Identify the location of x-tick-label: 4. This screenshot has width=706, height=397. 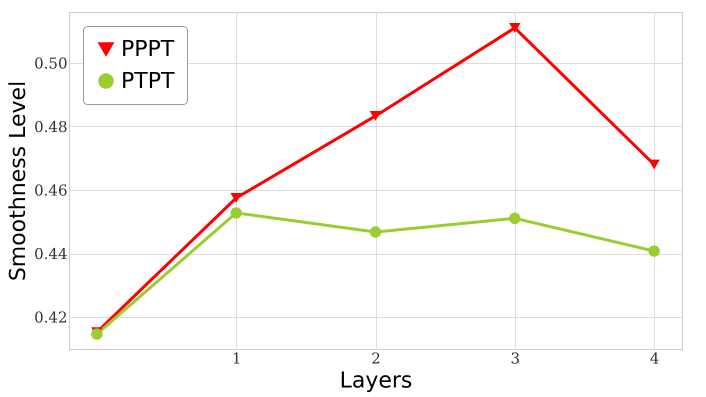
(655, 359).